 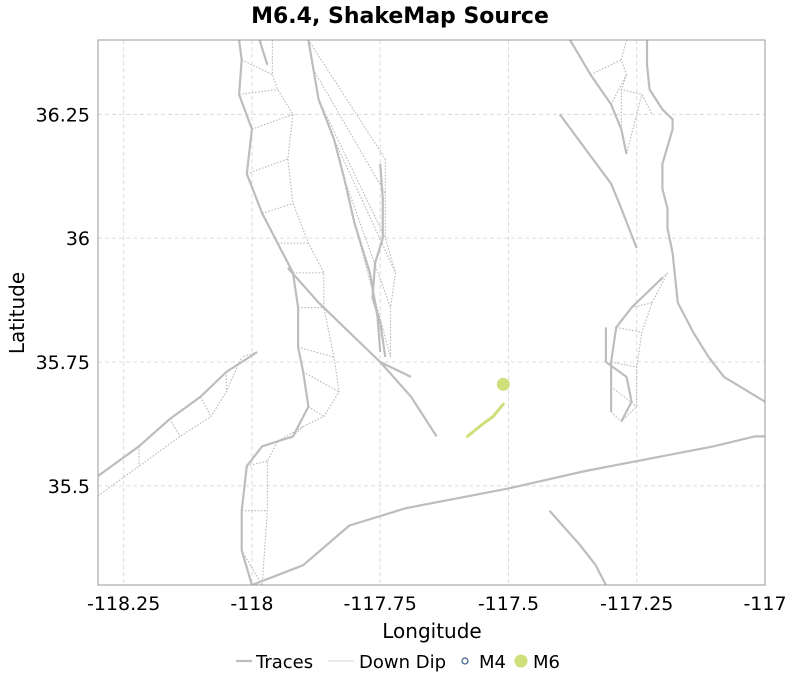 I want to click on legend-m6-marker, so click(x=521, y=661).